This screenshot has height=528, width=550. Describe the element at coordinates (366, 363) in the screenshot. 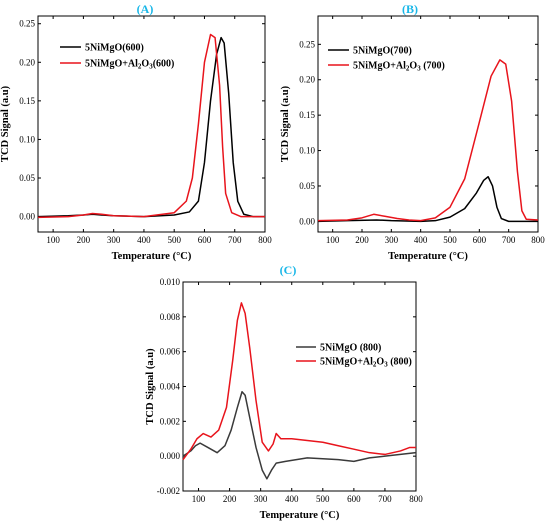

I see `legend-label: 5NiMgO+Al2​O3​ (800)` at that location.